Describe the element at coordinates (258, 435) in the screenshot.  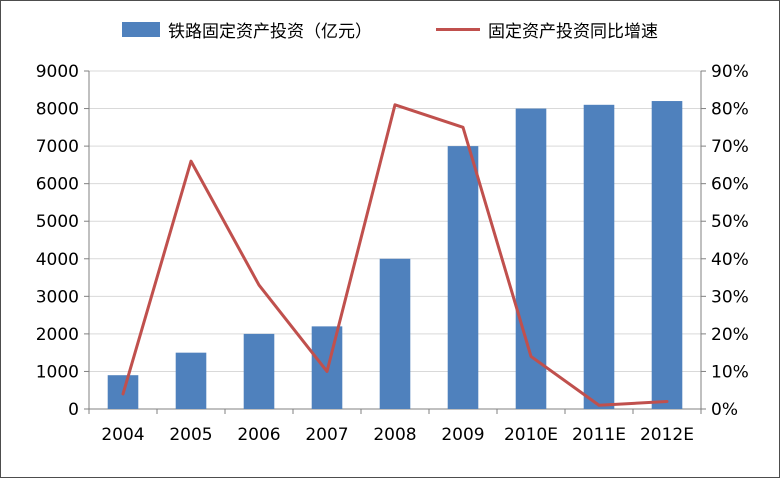
I see `x-axis-label-2006: 2006` at that location.